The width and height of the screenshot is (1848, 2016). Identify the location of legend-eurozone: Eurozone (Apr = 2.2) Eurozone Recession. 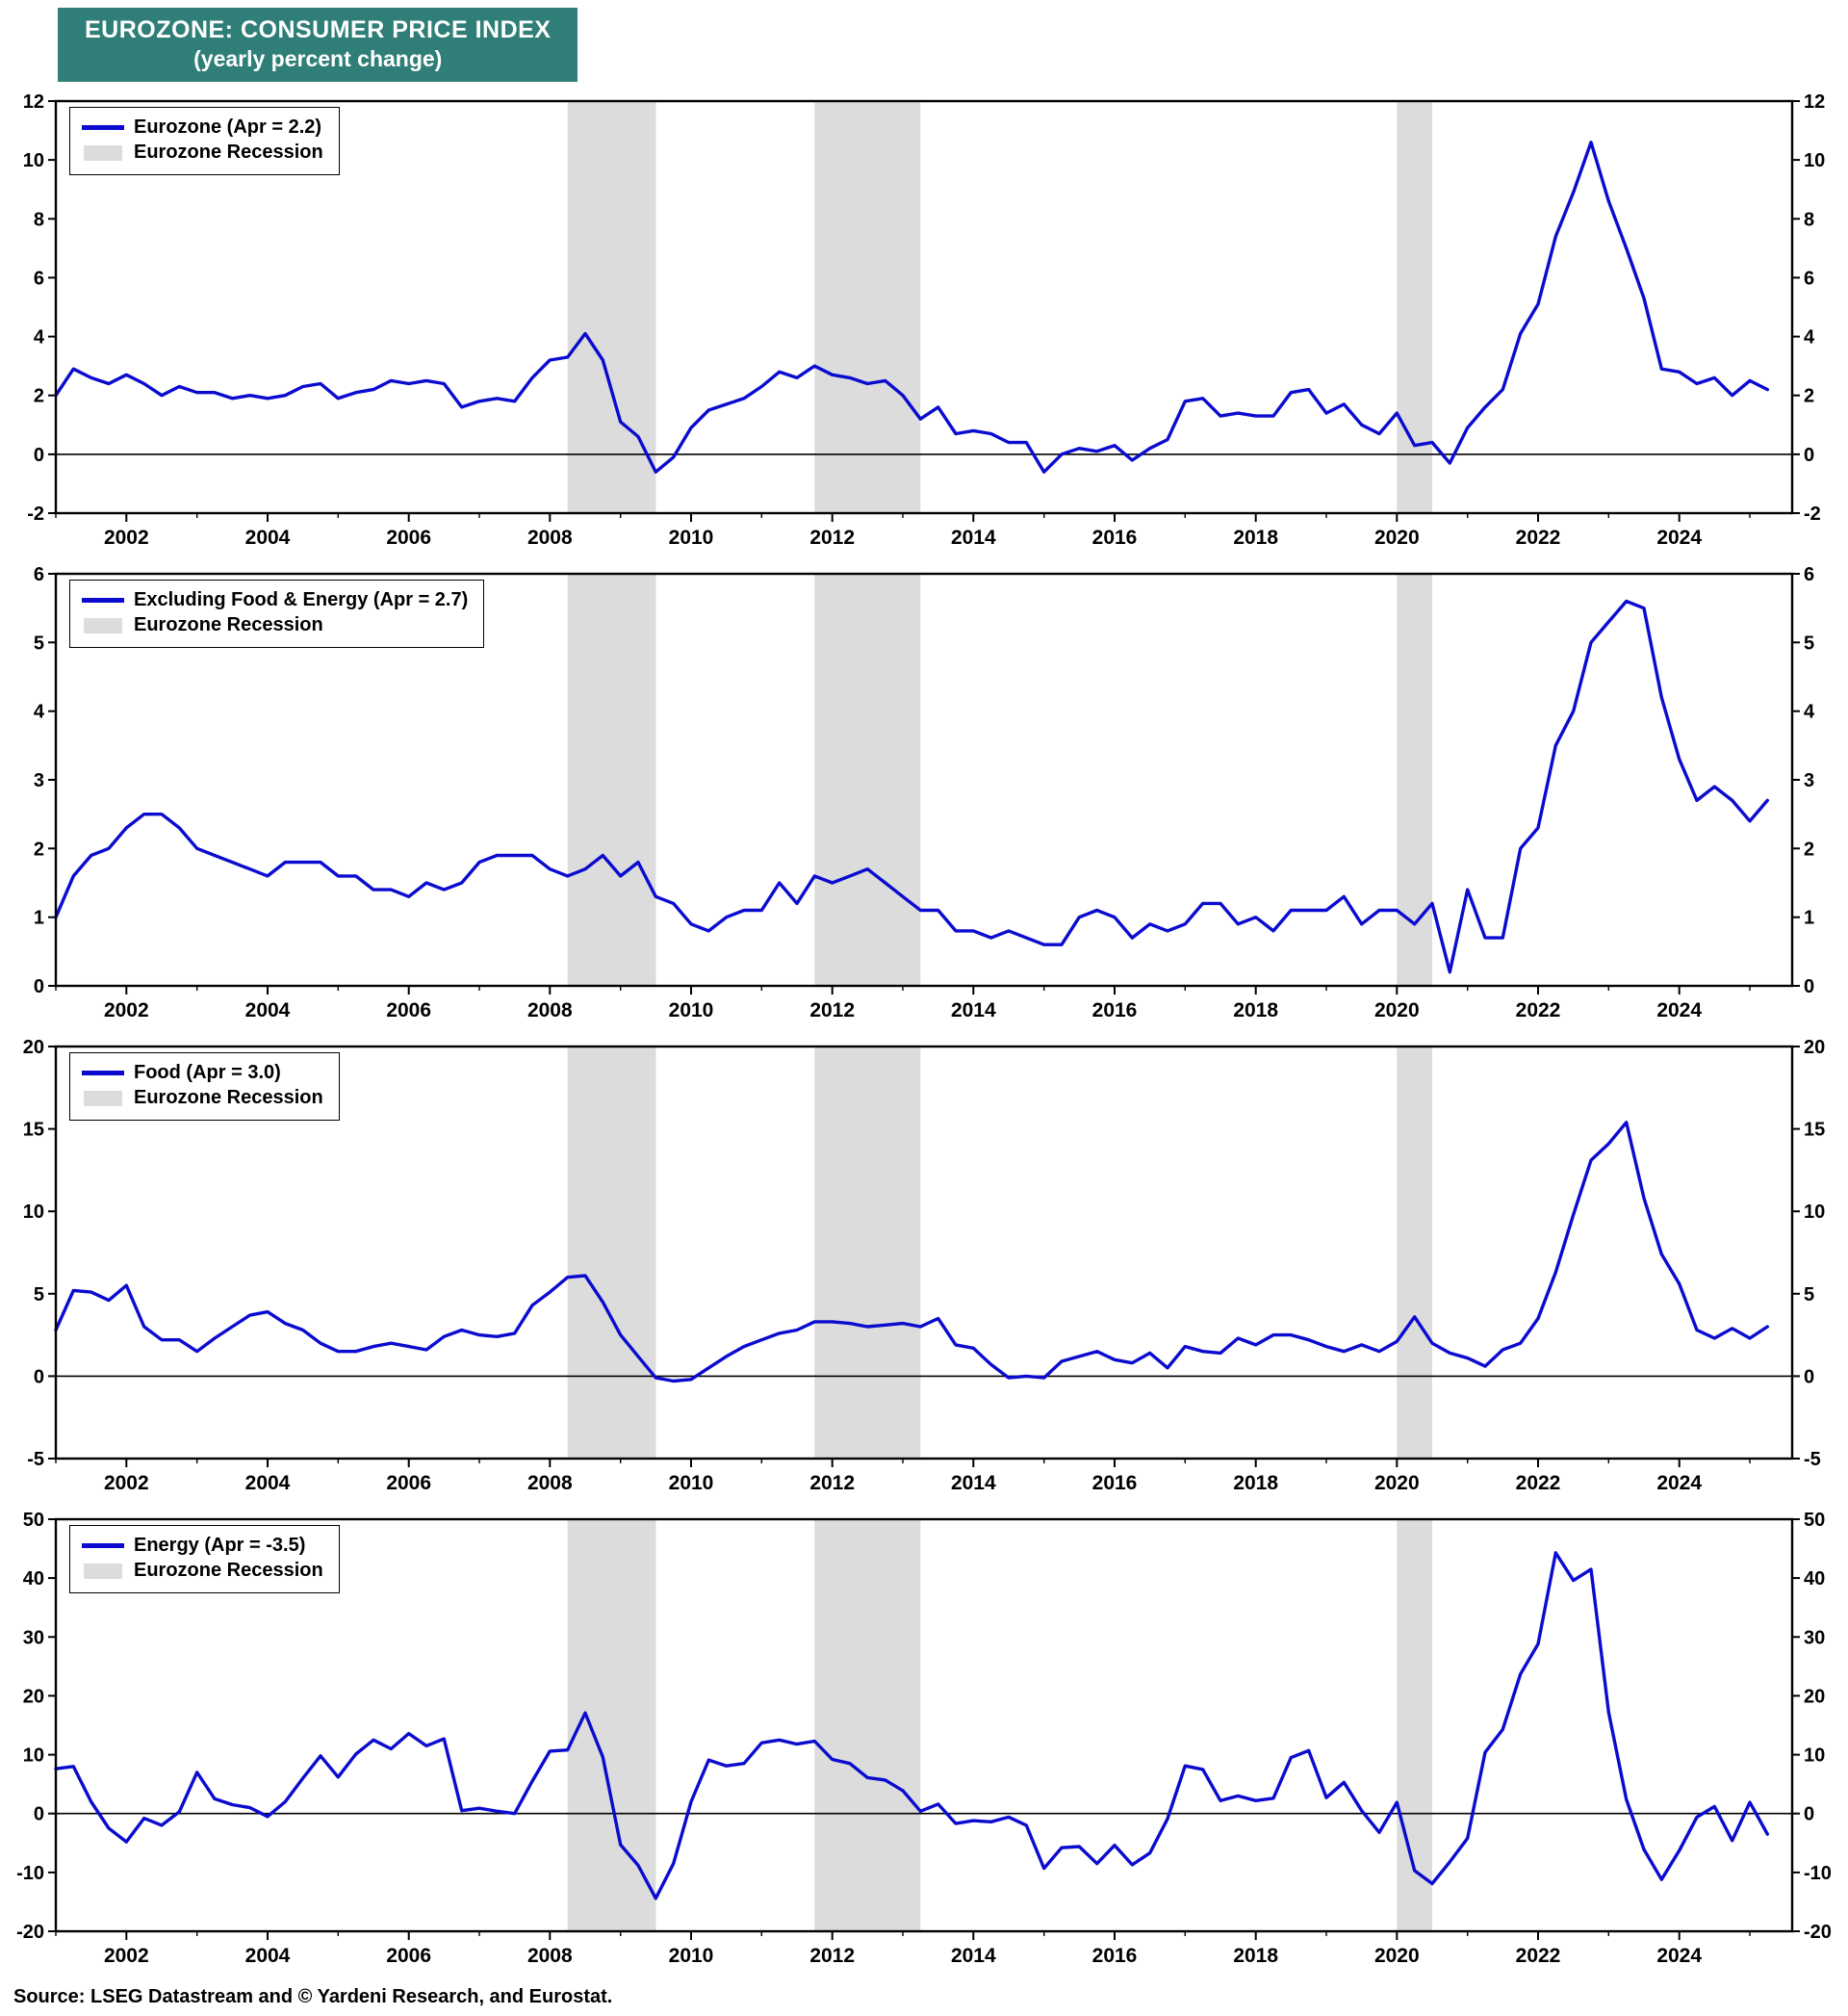
(204, 141).